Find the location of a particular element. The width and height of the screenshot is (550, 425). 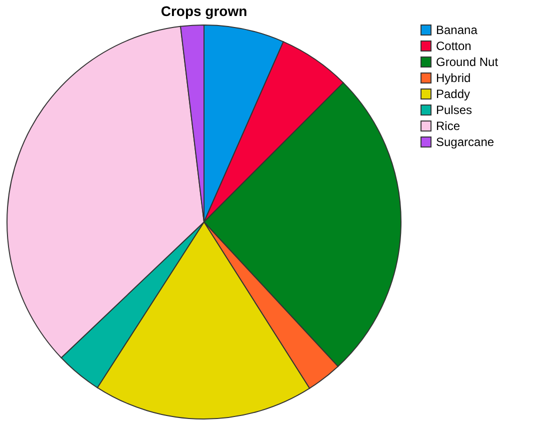

legend-label: Pulses is located at coordinates (454, 110).